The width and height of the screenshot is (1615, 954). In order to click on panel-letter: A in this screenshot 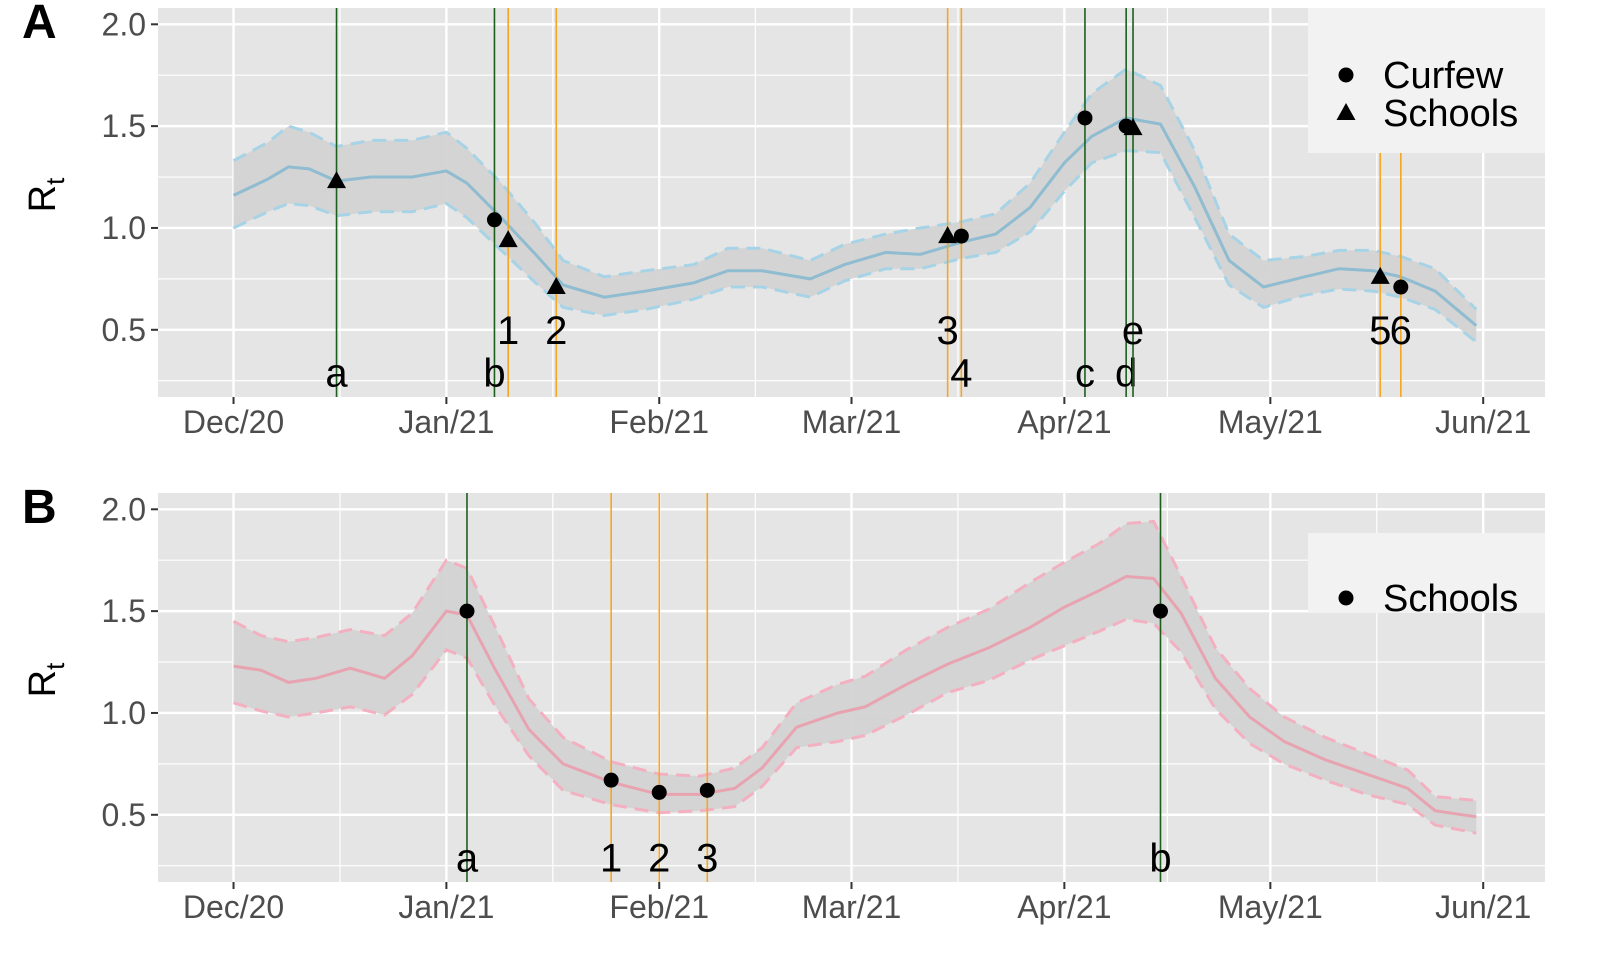, I will do `click(39, 24)`.